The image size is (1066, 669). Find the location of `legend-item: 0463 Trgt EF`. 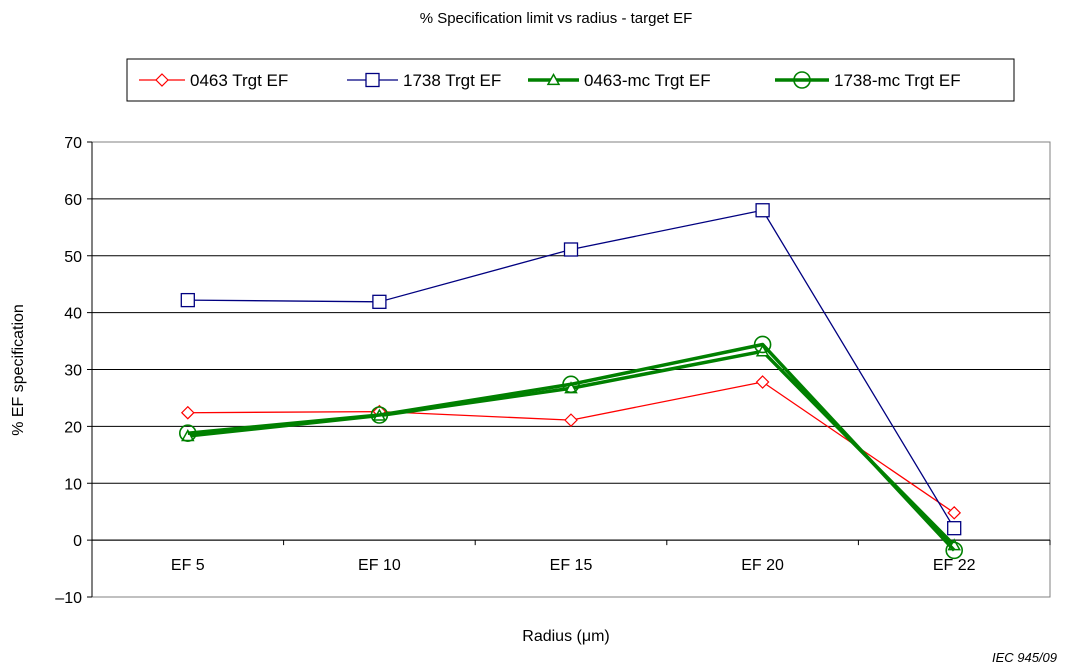

legend-item: 0463 Trgt EF is located at coordinates (213, 80).